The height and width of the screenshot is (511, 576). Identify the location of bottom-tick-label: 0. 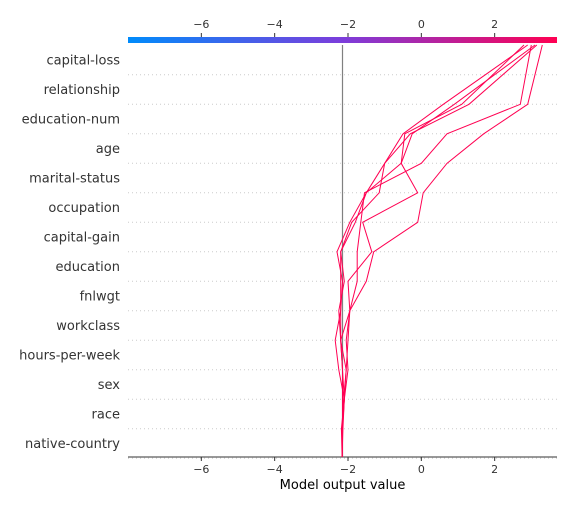
(421, 469).